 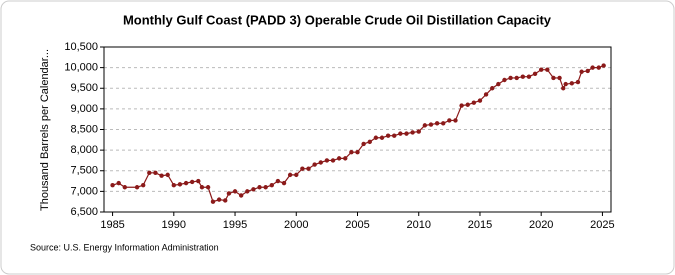 What do you see at coordinates (112, 225) in the screenshot?
I see `x-tick-label: 1985` at bounding box center [112, 225].